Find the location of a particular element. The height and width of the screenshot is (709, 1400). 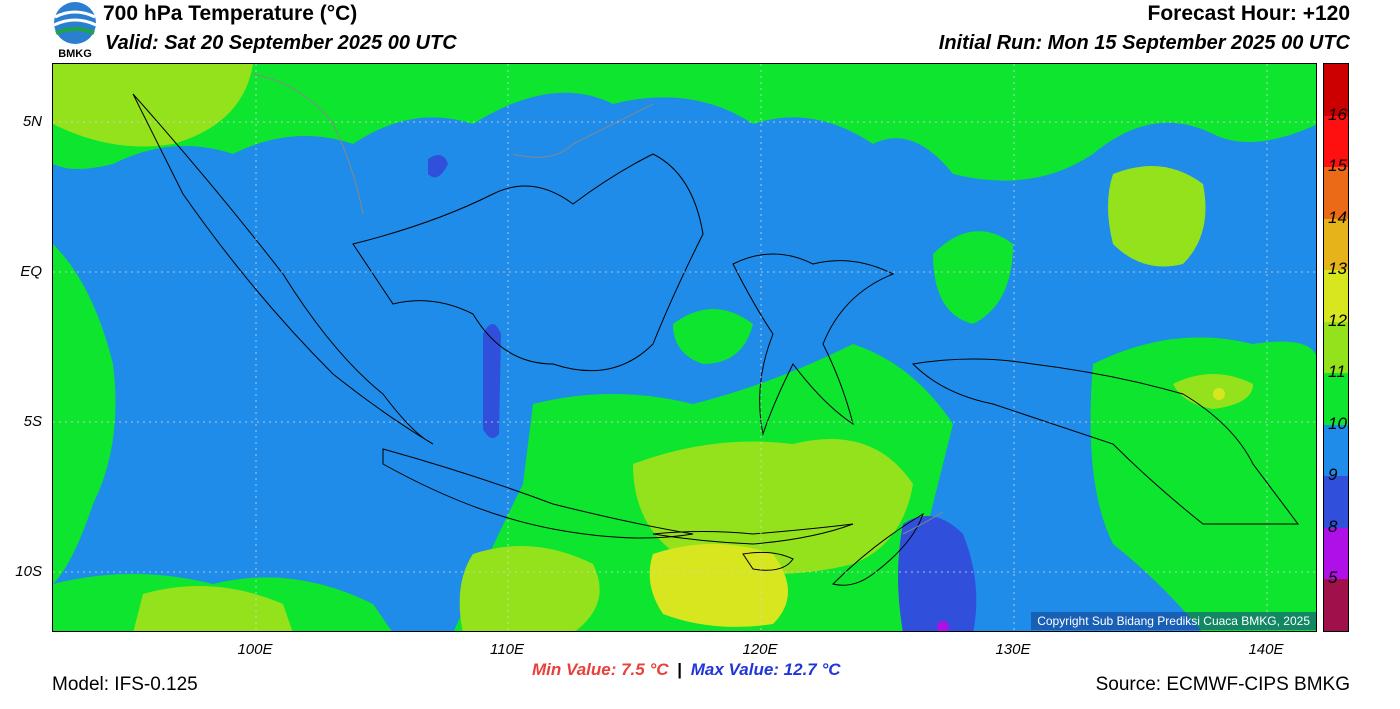

lon-label-120e: 120E is located at coordinates (760, 649).